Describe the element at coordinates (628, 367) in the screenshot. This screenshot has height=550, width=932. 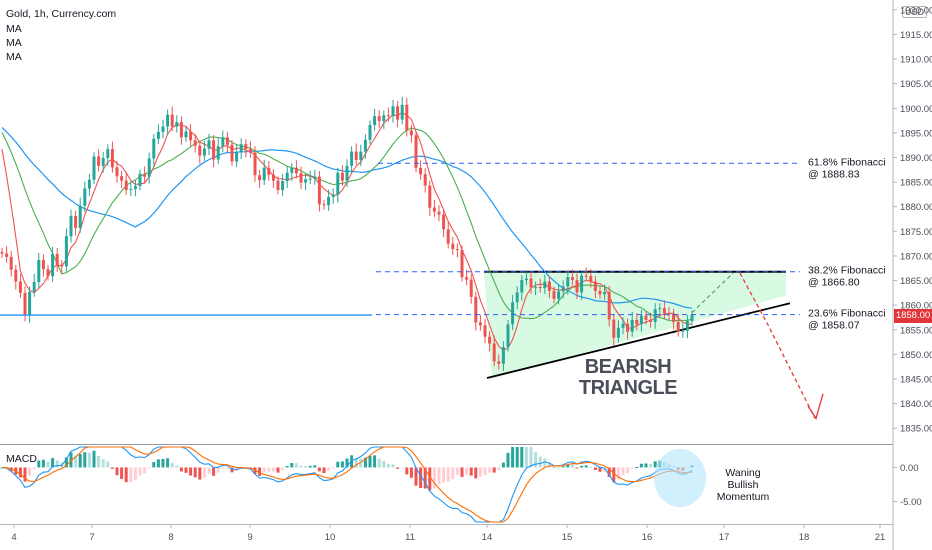
I see `annotation-bearish: BEARISH` at that location.